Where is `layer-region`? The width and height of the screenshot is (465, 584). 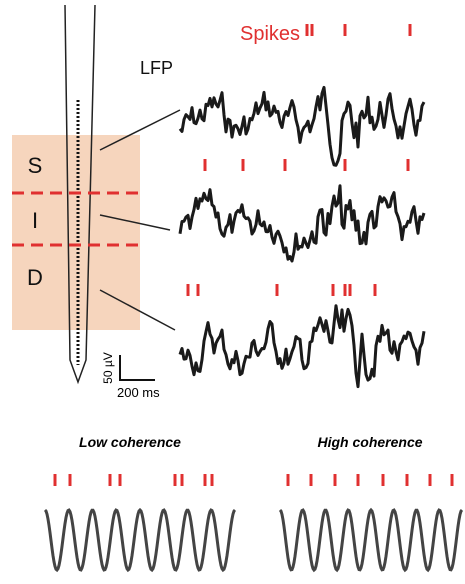 layer-region is located at coordinates (76, 232).